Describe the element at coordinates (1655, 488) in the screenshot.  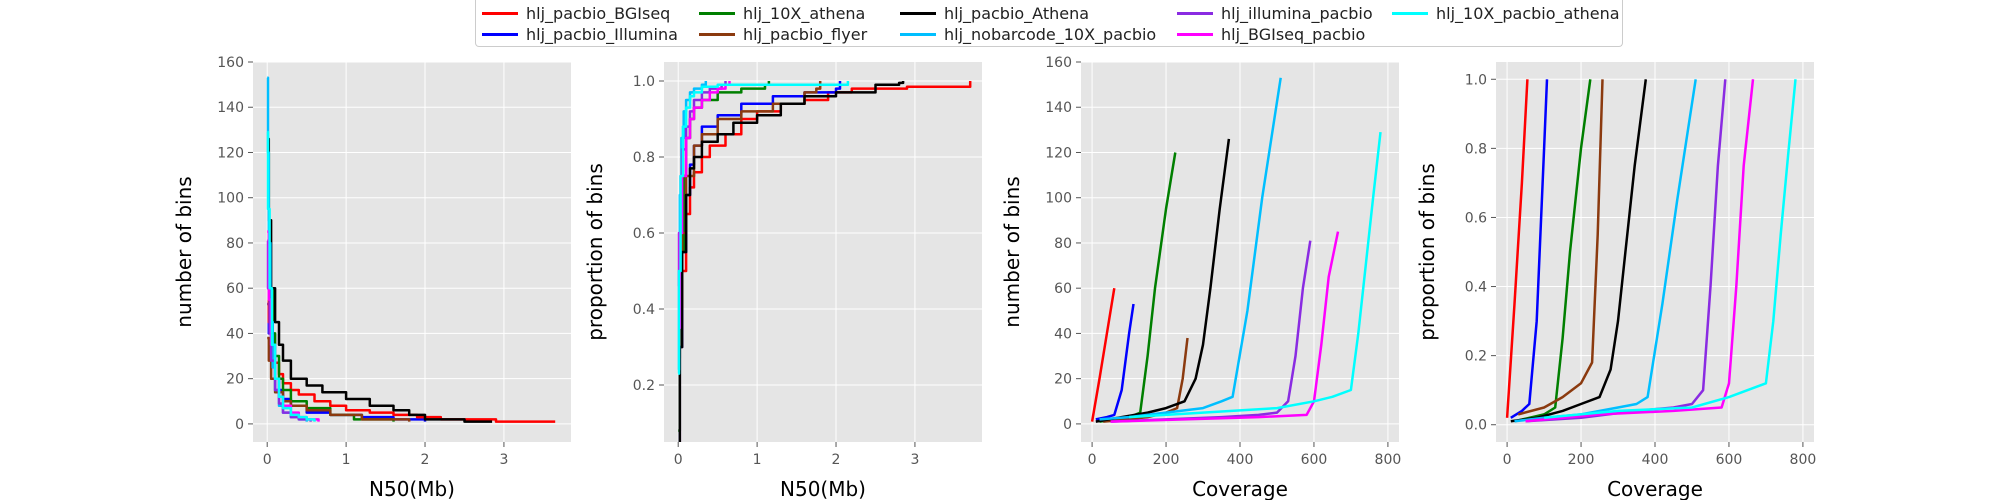
I see `x-axis-label: Coverage` at that location.